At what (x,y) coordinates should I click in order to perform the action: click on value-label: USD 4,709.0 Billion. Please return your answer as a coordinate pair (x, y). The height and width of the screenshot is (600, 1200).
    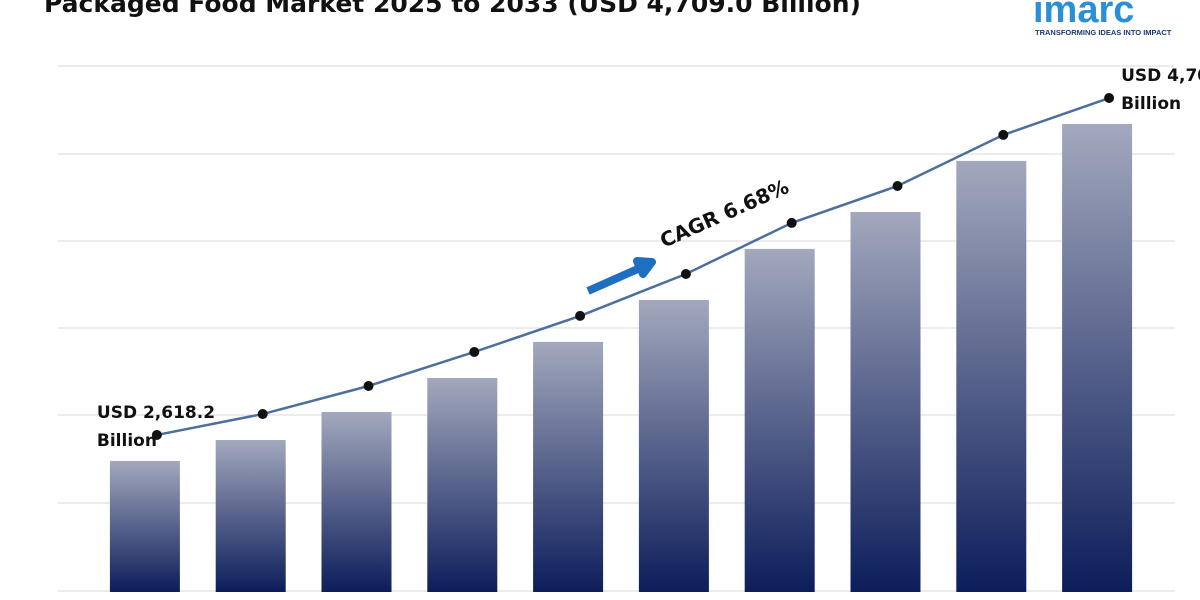
    Looking at the image, I should click on (1160, 90).